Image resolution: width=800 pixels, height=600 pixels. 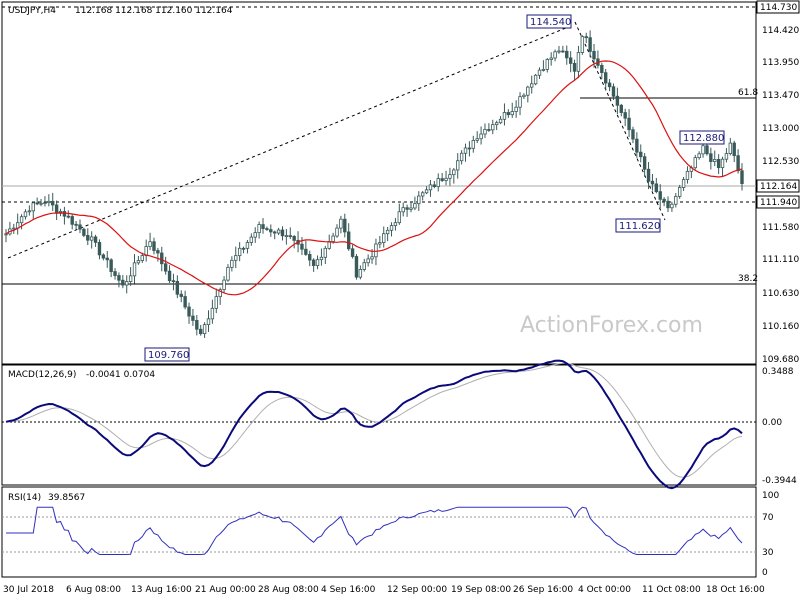 I want to click on rsi-value: 39.8567, so click(x=66, y=498).